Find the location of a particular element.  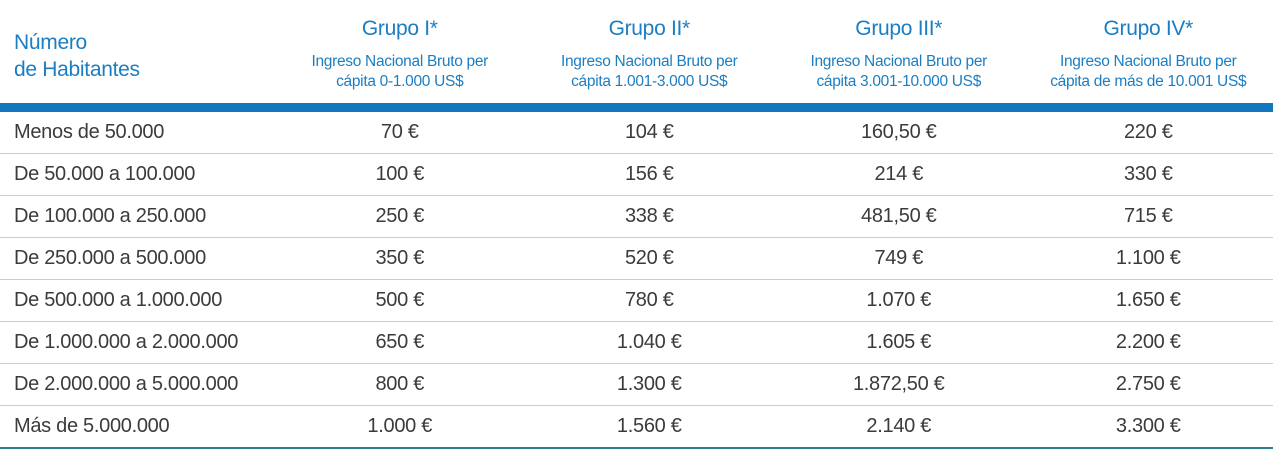

row-header-line1: Número is located at coordinates (50, 42).